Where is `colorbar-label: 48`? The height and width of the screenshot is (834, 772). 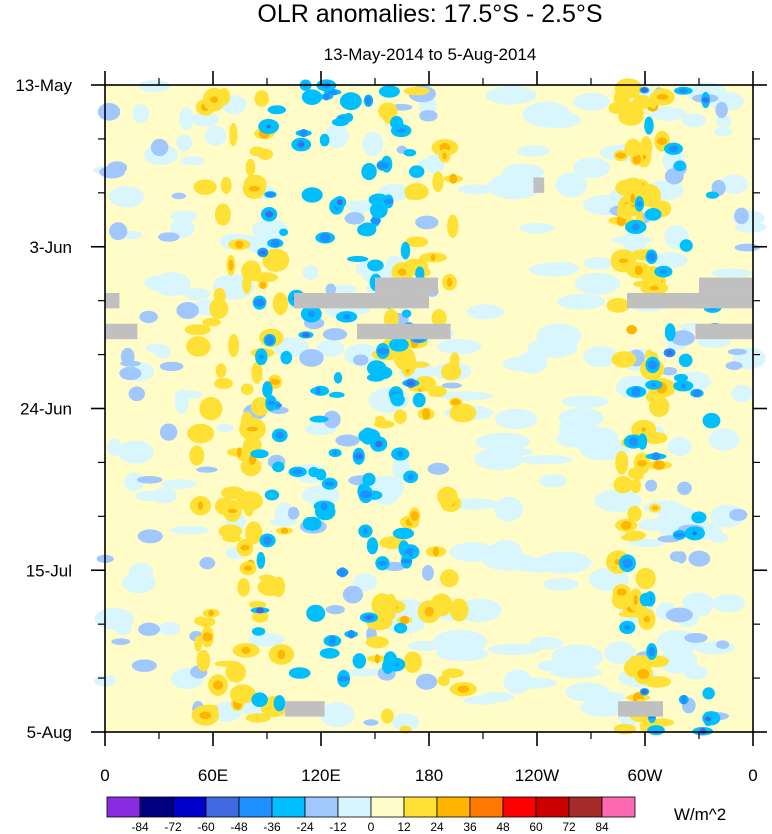
colorbar-label: 48 is located at coordinates (503, 827).